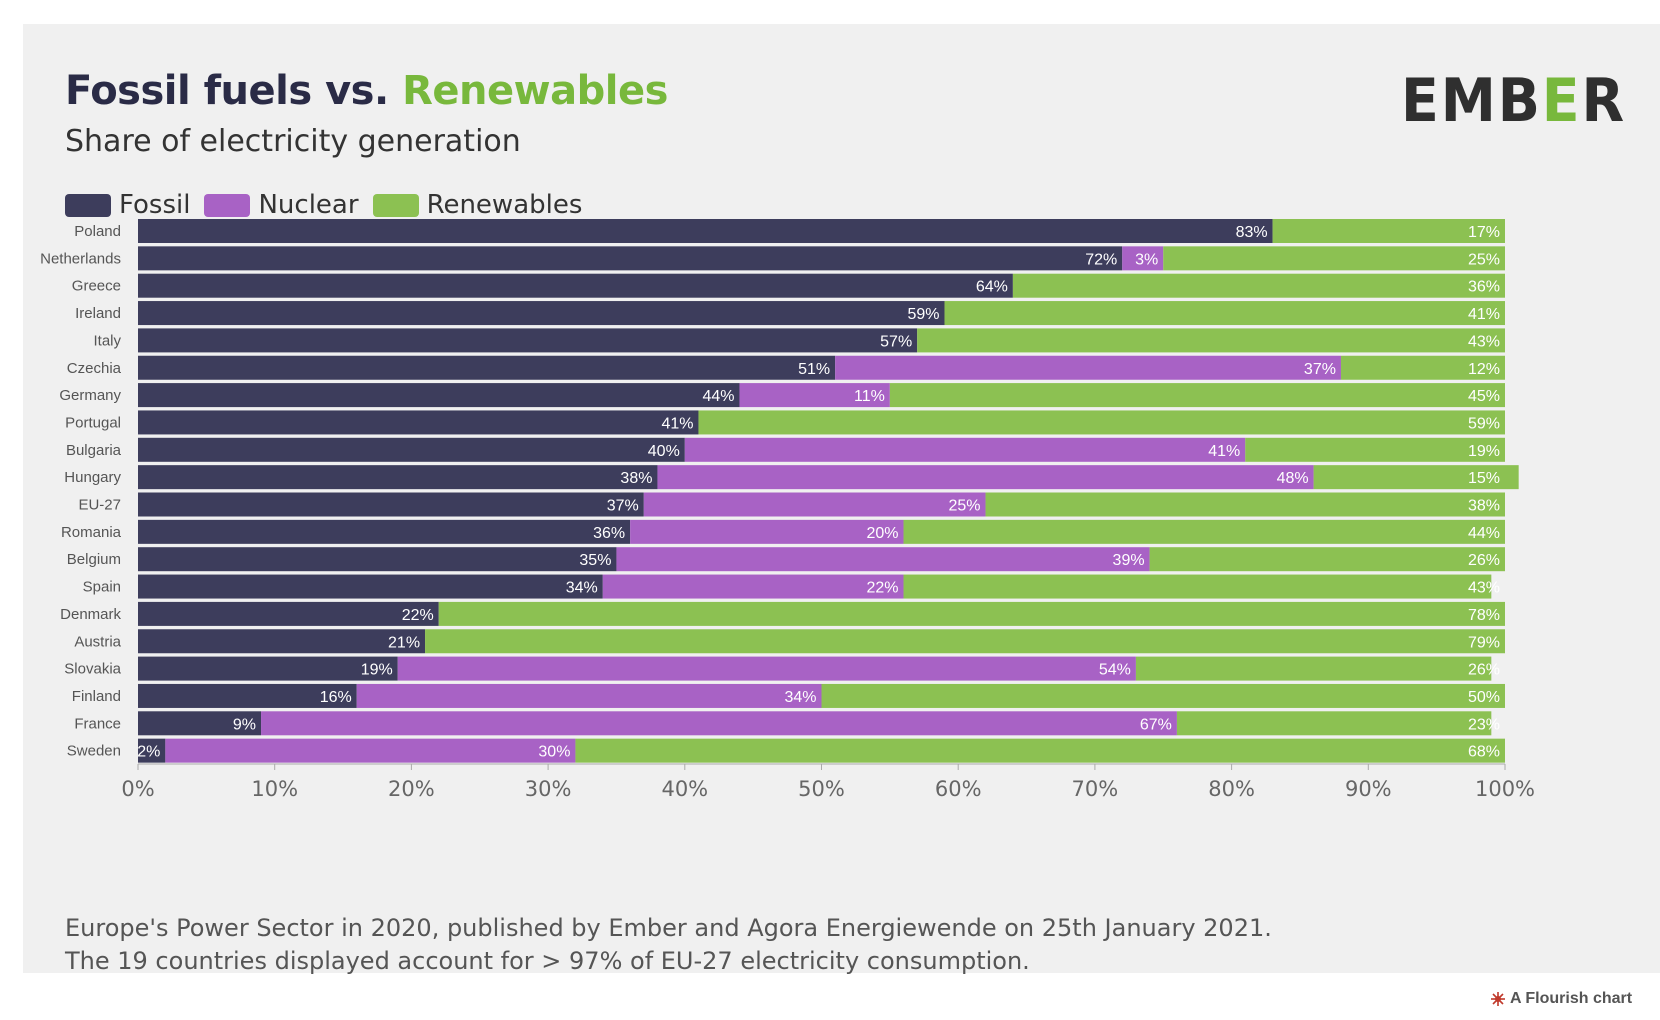 The width and height of the screenshot is (1660, 1020). Describe the element at coordinates (821, 789) in the screenshot. I see `x-tick-label-50: 50%` at that location.